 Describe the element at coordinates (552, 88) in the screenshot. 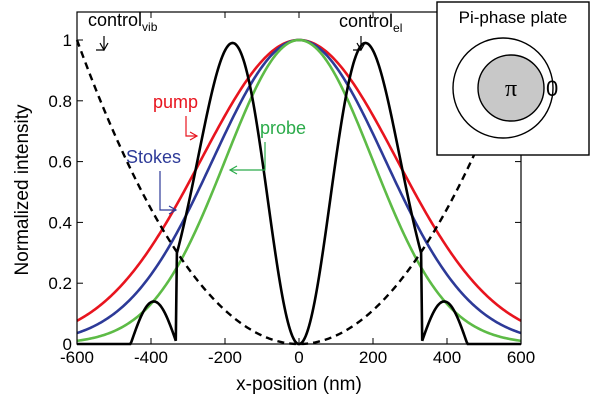

I see `outer-phase-label: 0` at that location.